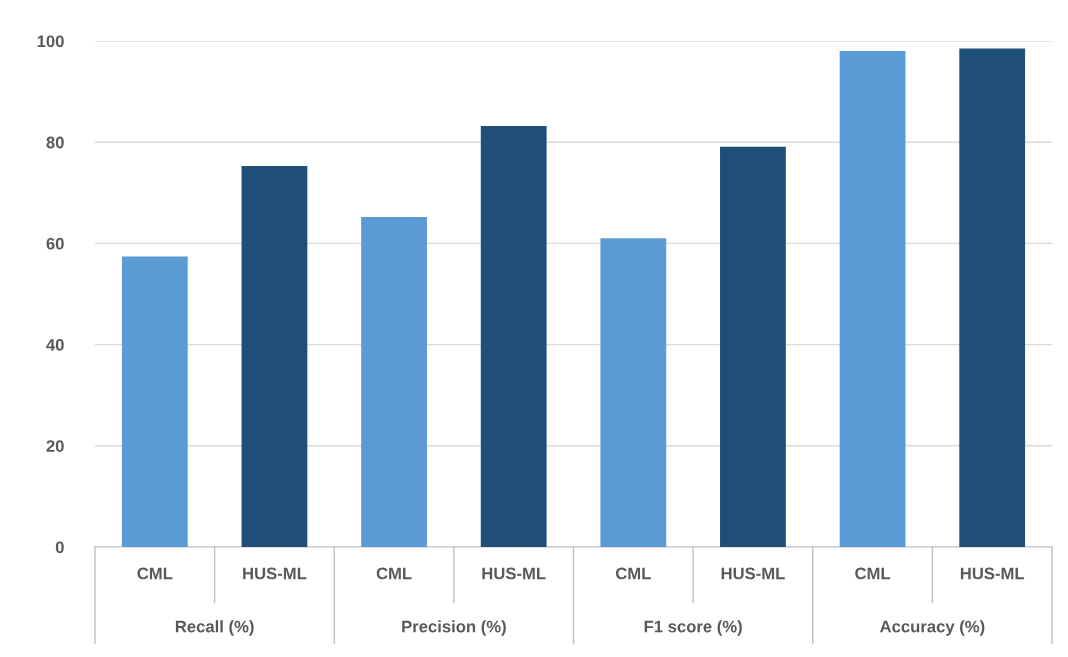  I want to click on series-label: HUS-ML, so click(275, 573).